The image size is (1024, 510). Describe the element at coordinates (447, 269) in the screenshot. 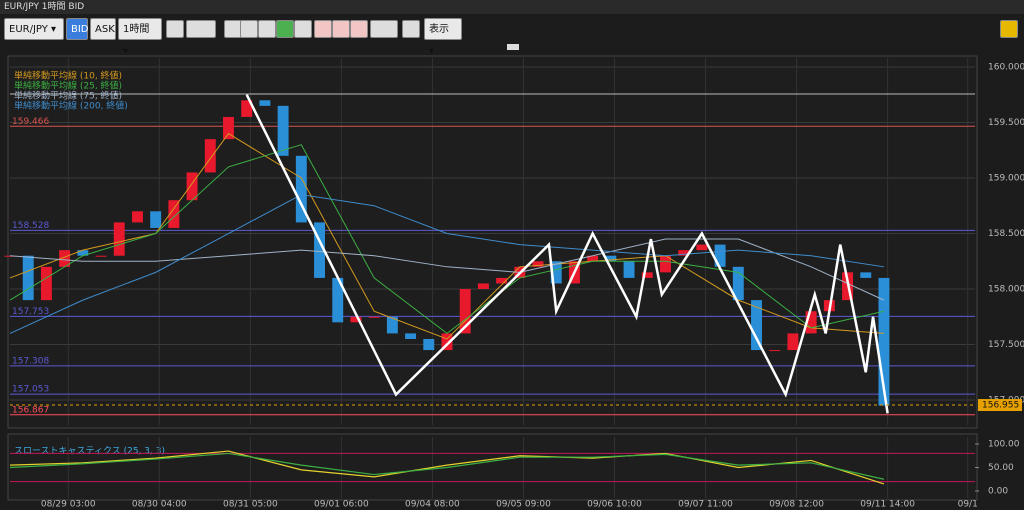

I see `ma-line` at that location.